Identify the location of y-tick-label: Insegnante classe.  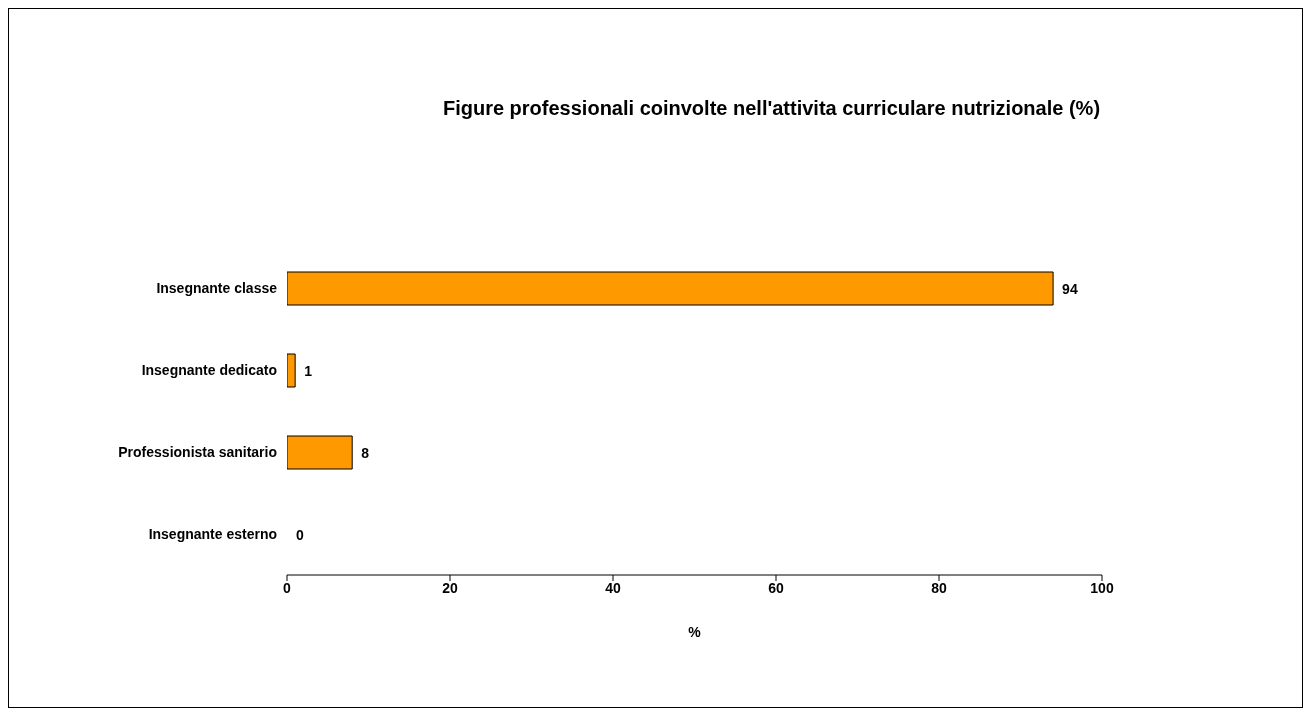
(217, 287).